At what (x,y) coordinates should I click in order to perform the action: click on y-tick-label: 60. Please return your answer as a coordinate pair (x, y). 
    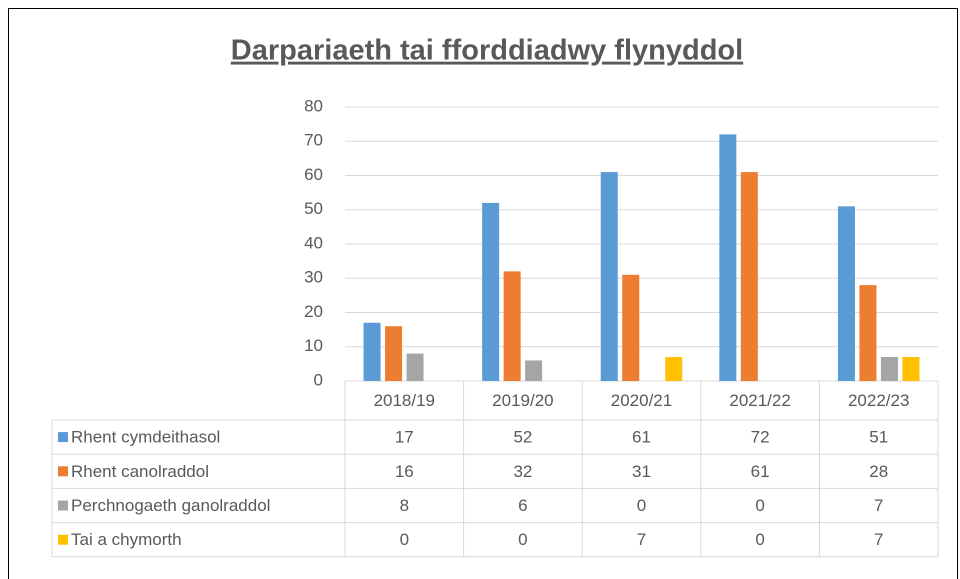
    Looking at the image, I should click on (313, 174).